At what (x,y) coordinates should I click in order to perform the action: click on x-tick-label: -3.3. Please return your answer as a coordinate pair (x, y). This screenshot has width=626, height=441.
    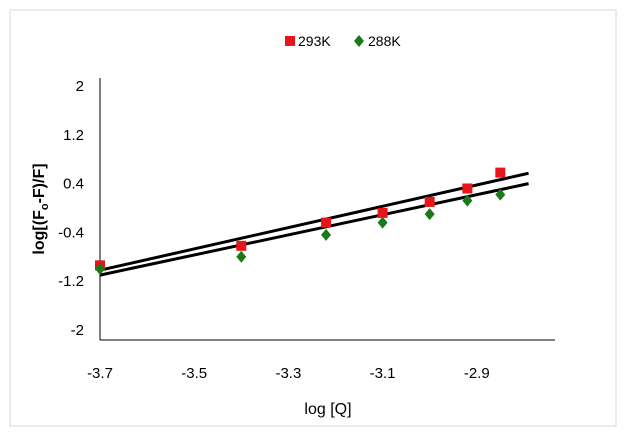
    Looking at the image, I should click on (288, 373).